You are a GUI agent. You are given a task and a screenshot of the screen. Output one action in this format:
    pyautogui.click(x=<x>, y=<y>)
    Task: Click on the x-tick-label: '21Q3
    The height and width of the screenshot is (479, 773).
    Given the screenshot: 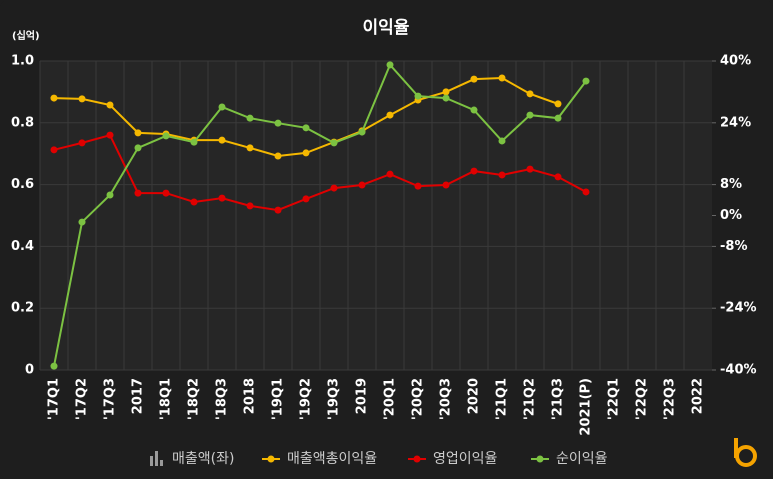 What is the action you would take?
    pyautogui.click(x=558, y=399)
    